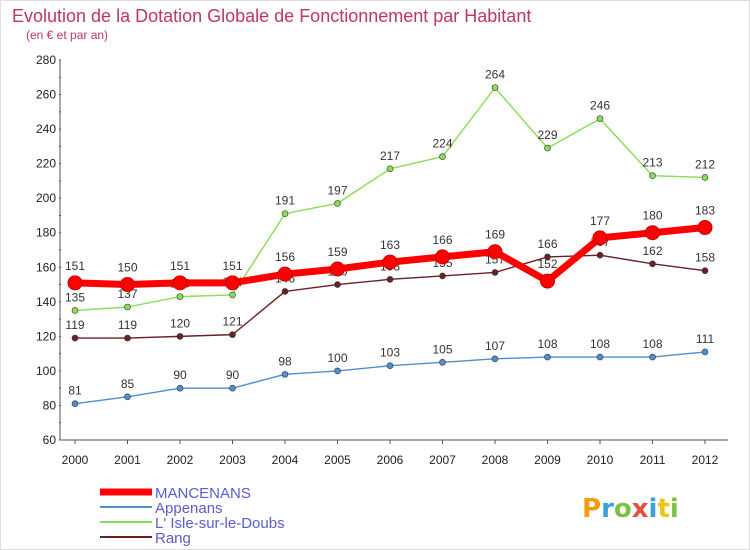  I want to click on series-appenans: 81 85 90 90 98 100 103 105 107 108 108 108 111, so click(391, 370).